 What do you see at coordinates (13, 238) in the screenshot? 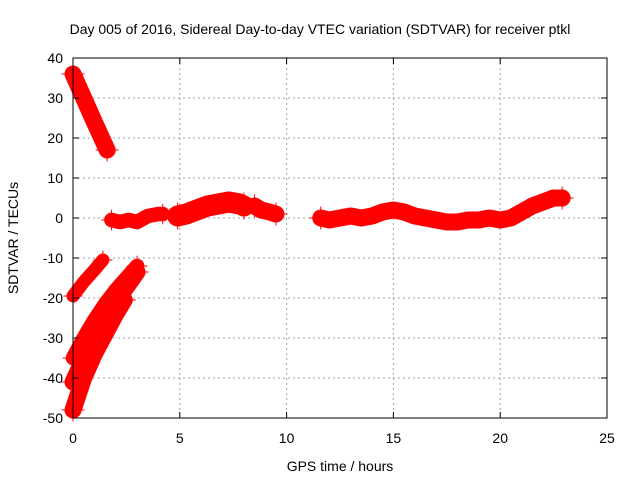
I see `y-axis-label: SDTVAR / TECUs` at bounding box center [13, 238].